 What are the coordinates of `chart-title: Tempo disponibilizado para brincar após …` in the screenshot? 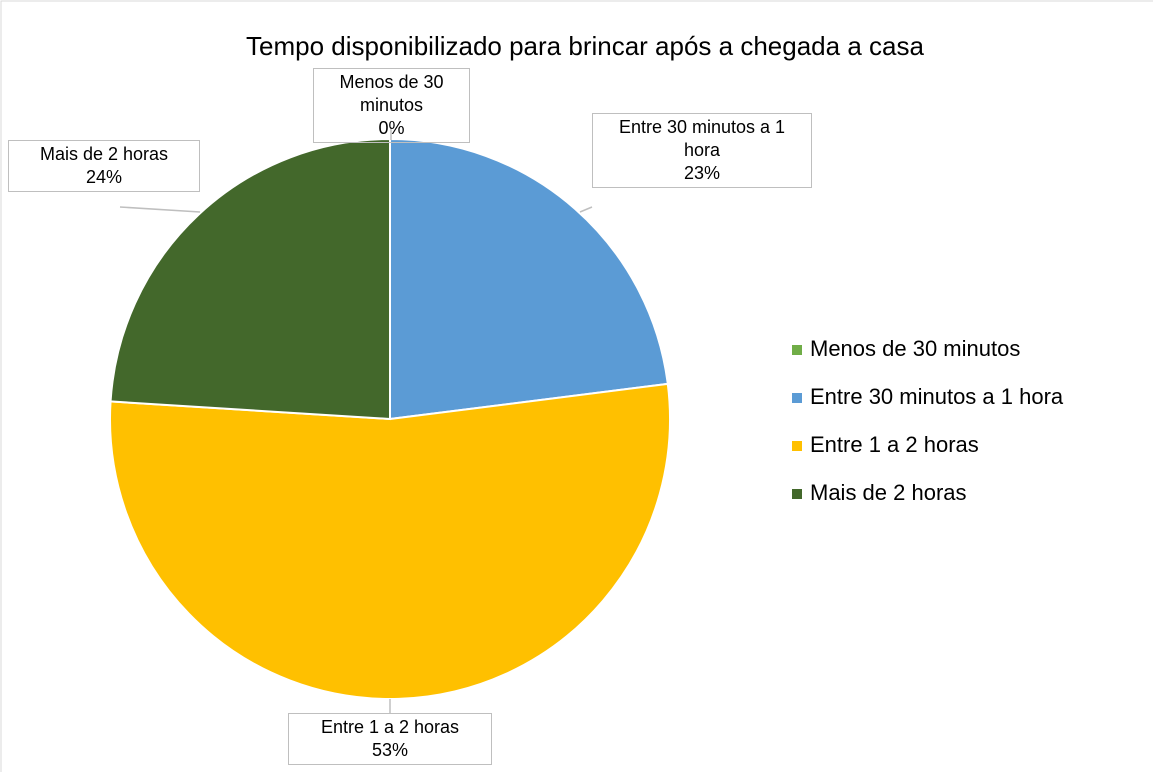 It's located at (585, 46).